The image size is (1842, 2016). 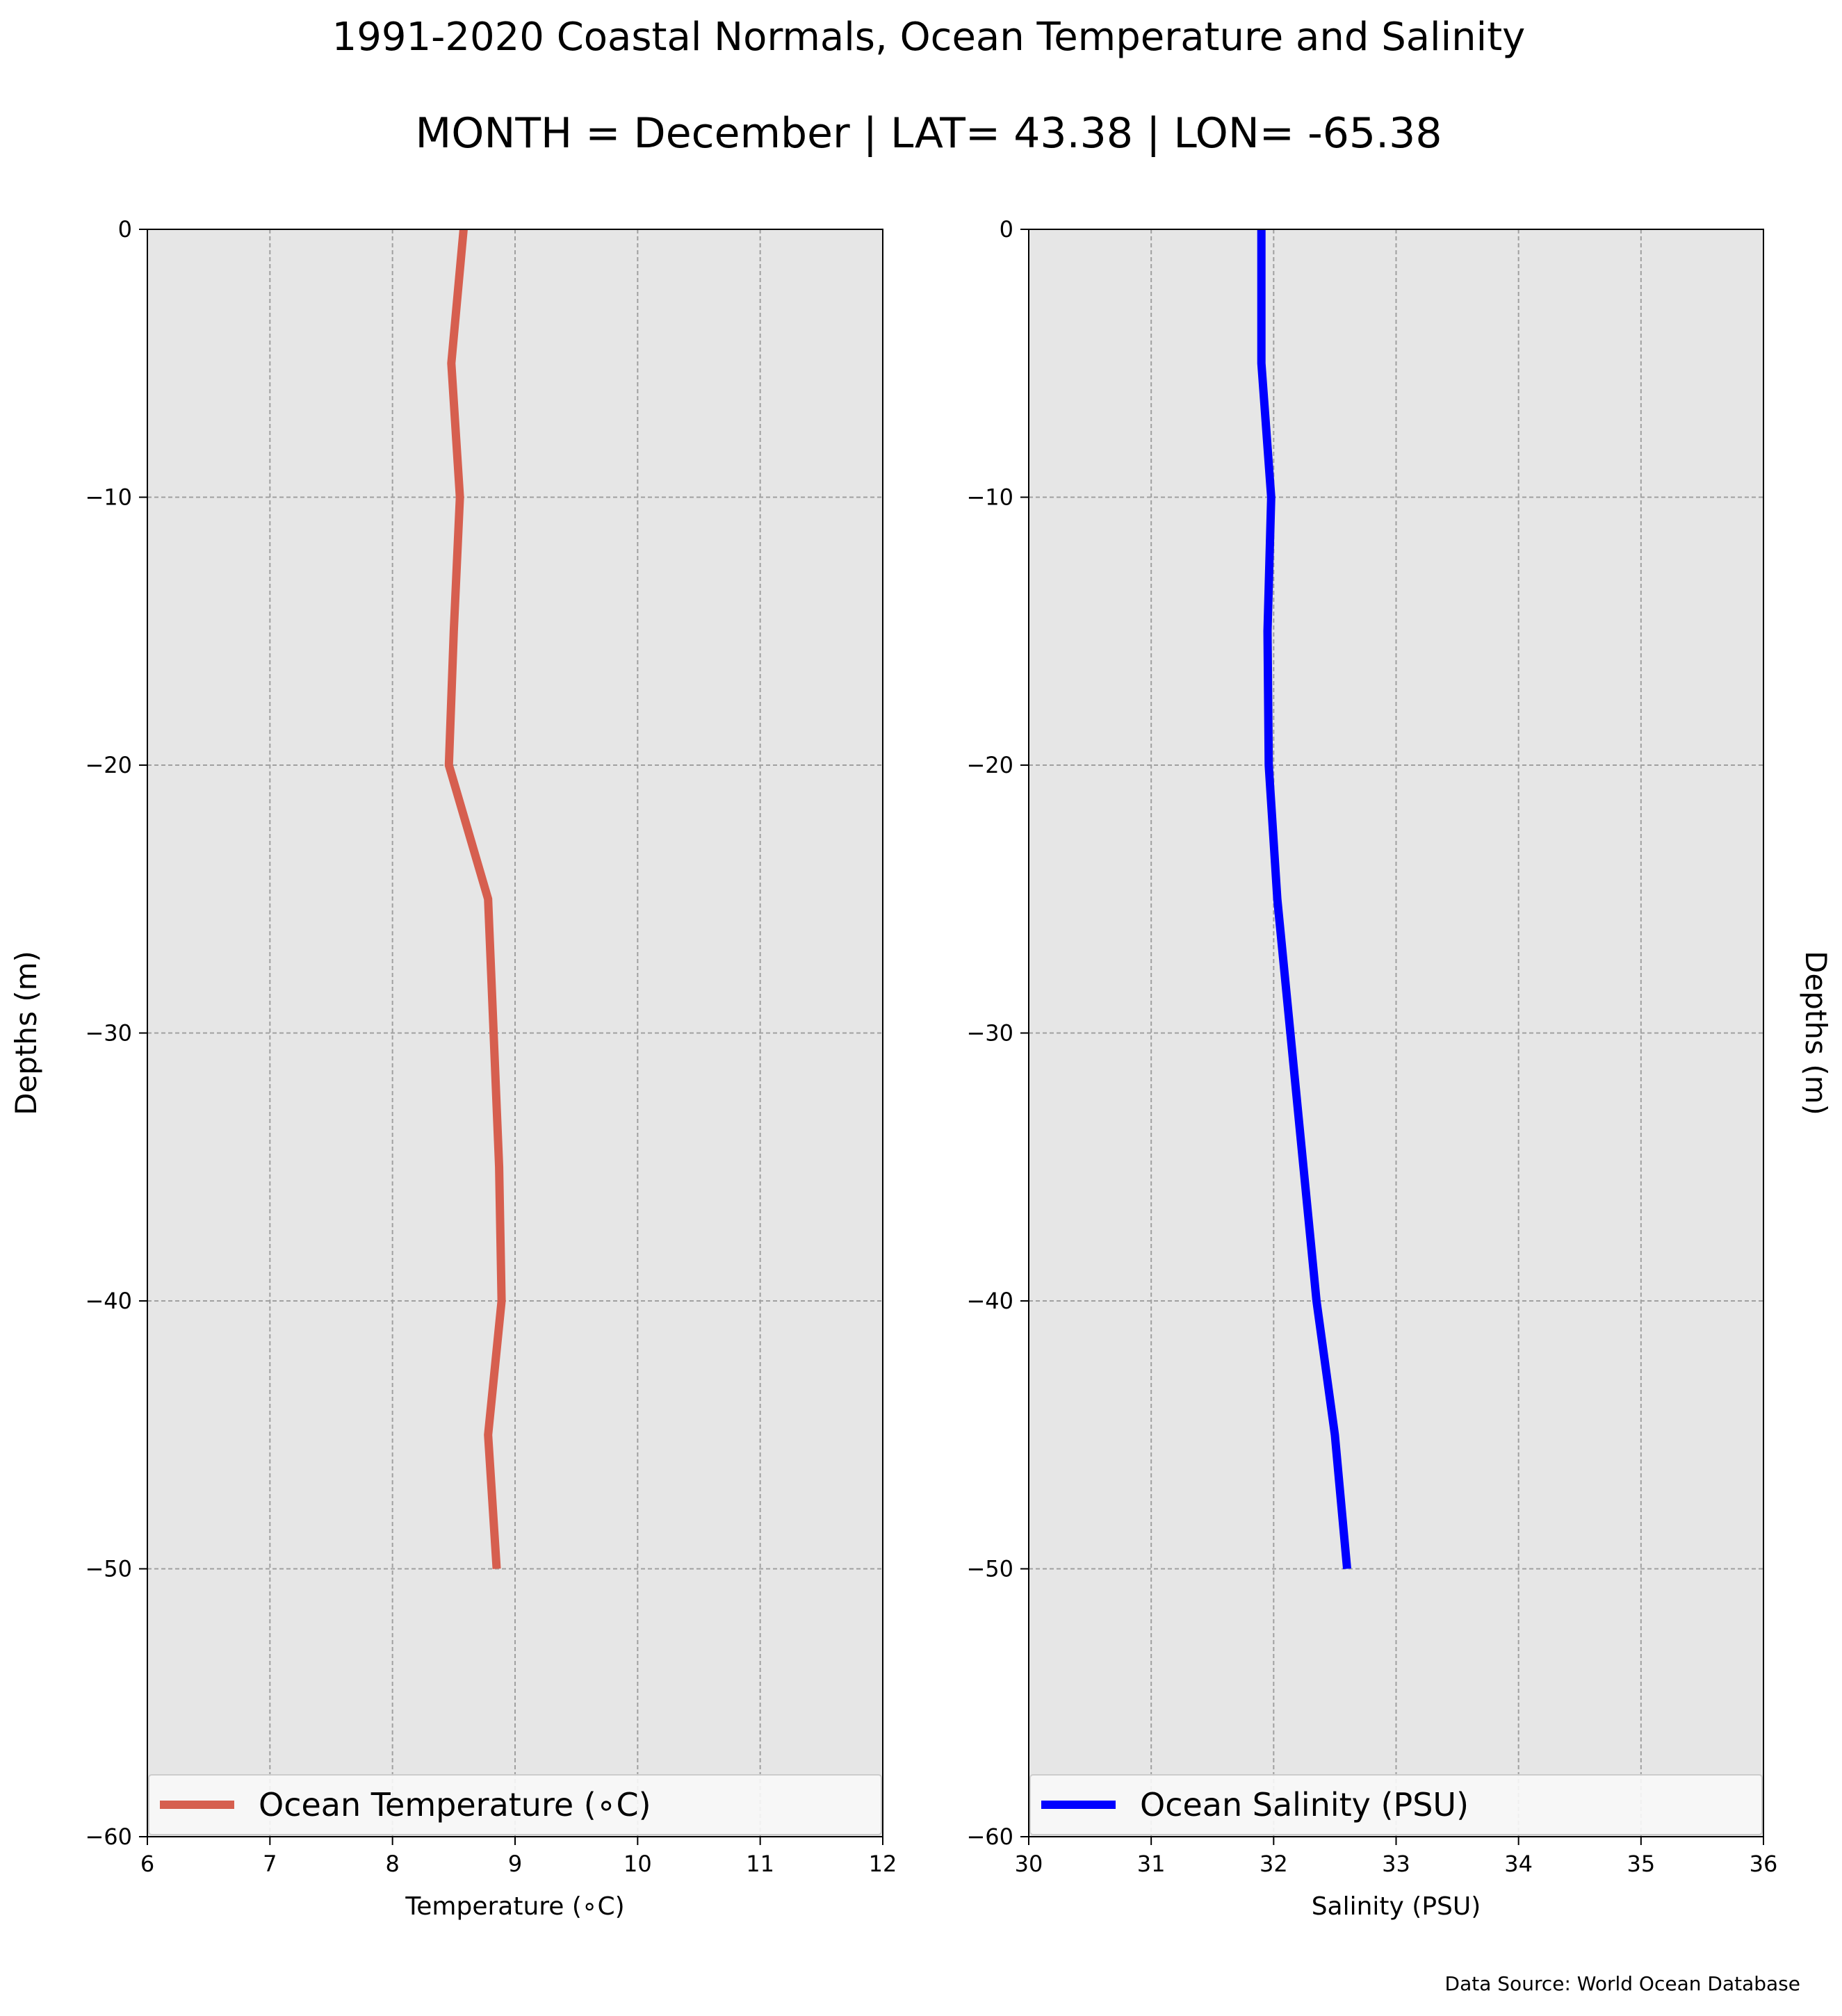 What do you see at coordinates (1304, 1805) in the screenshot?
I see `legend-label: Ocean Salinity (PSU)` at bounding box center [1304, 1805].